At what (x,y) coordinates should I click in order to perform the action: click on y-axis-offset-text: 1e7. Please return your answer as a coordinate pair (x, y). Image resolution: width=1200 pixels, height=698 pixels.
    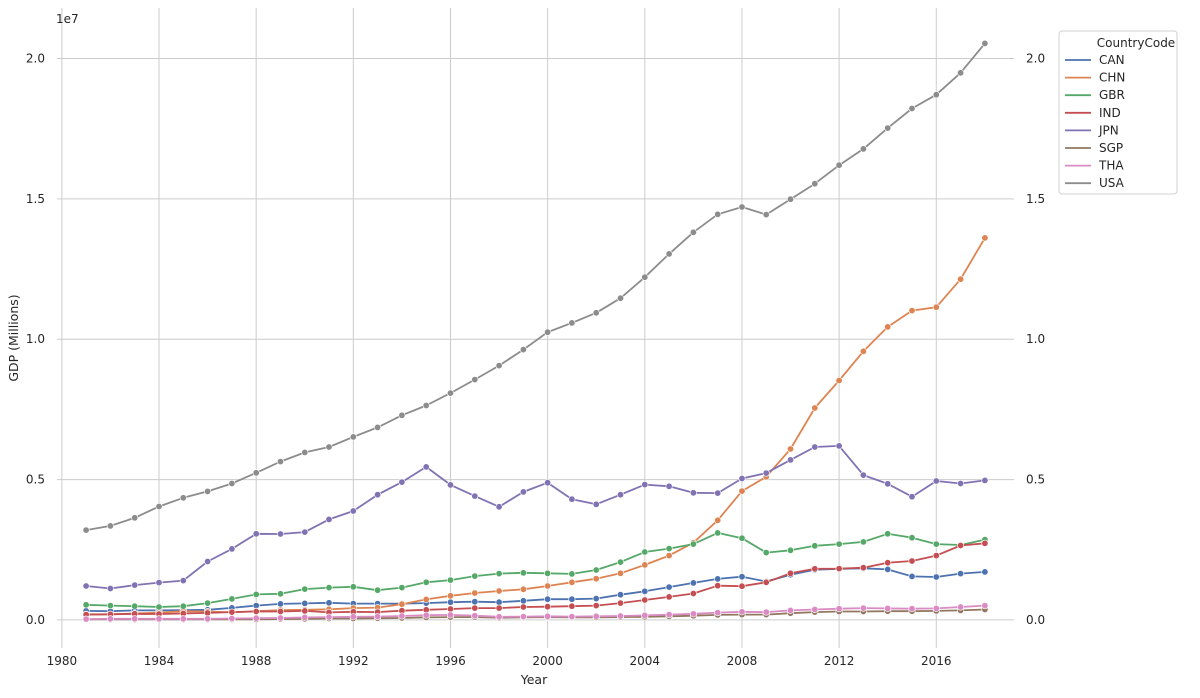
    Looking at the image, I should click on (67, 19).